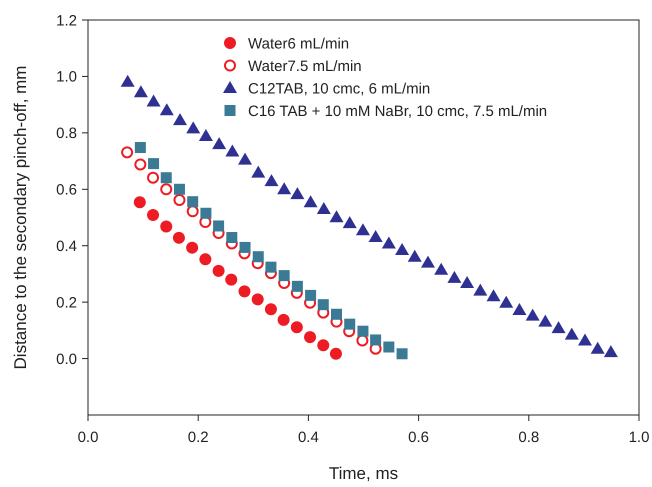 The width and height of the screenshot is (652, 487). I want to click on legend-label: Water6 mL/min, so click(299, 43).